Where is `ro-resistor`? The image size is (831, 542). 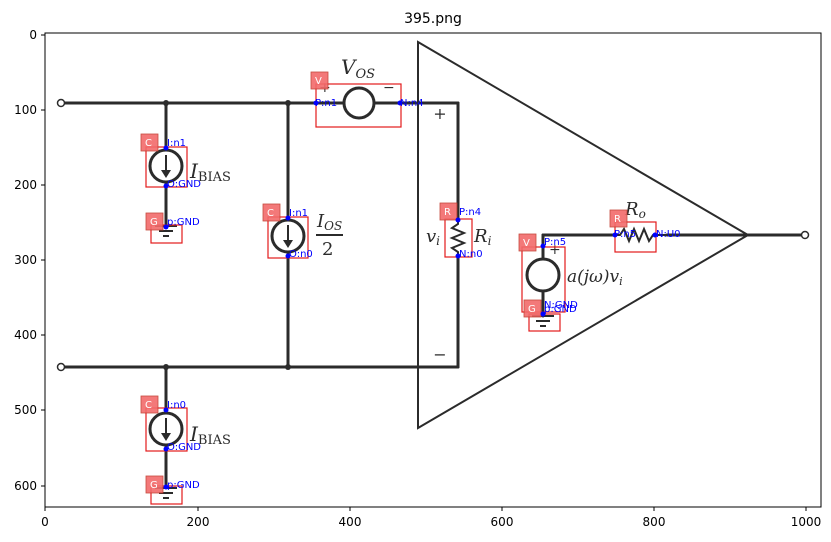 ro-resistor is located at coordinates (641, 235).